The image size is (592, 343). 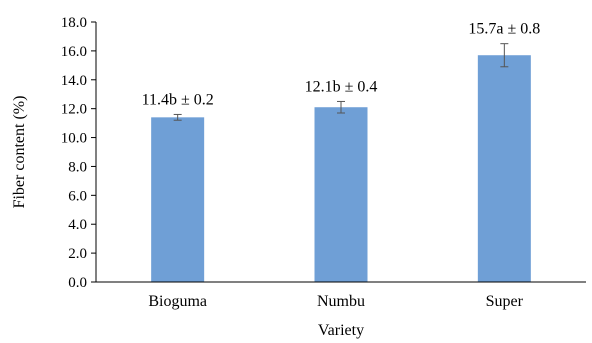 What do you see at coordinates (341, 86) in the screenshot?
I see `data-label-numbu: 12.1b ± 0.4` at bounding box center [341, 86].